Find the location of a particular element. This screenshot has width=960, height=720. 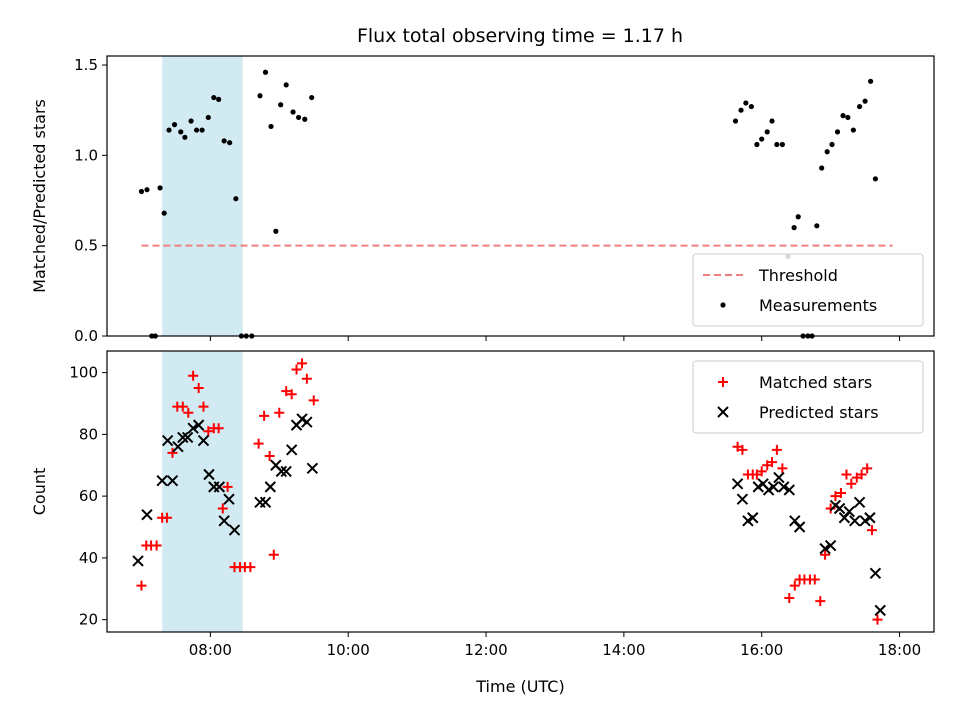

figure-title: Flux total observing time = 1.17 h is located at coordinates (520, 36).